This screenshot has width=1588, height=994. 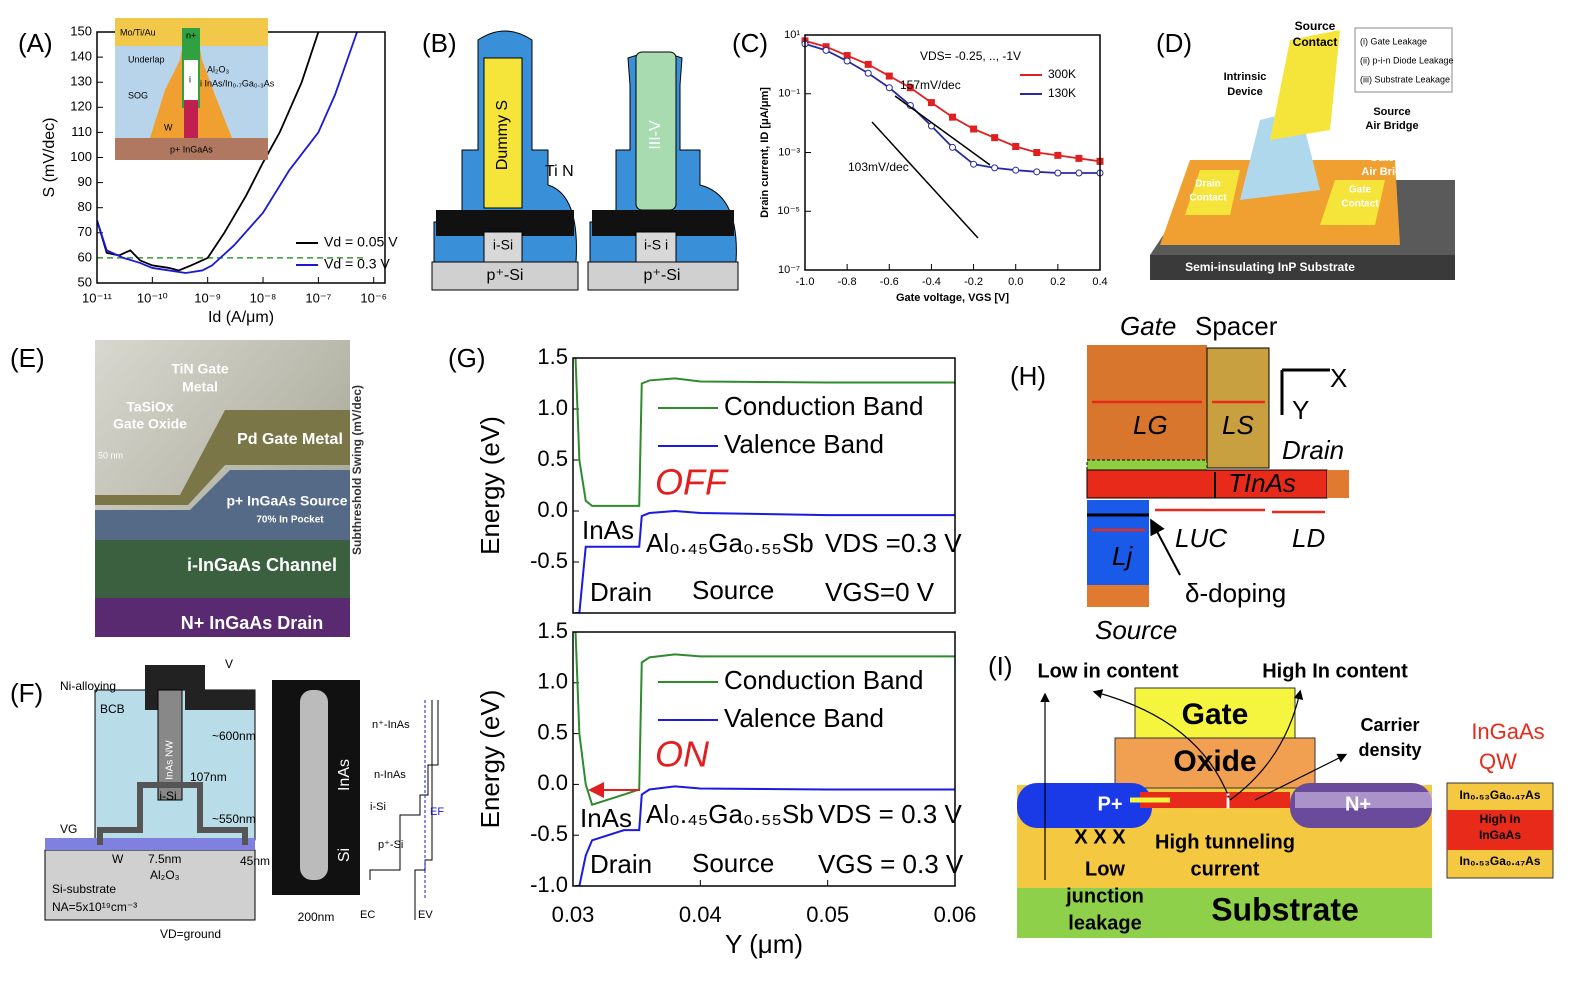 What do you see at coordinates (164, 859) in the screenshot?
I see `label: 7.5nm` at bounding box center [164, 859].